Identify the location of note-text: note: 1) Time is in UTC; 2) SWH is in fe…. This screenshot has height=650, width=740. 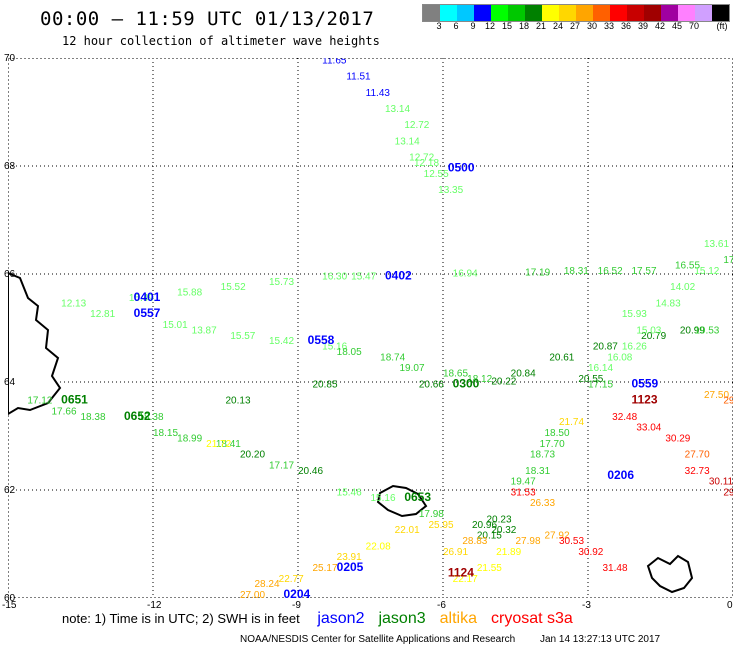
(181, 618).